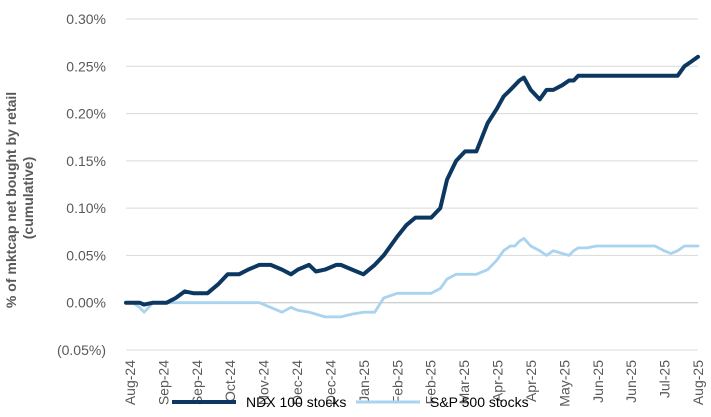 The width and height of the screenshot is (711, 417). I want to click on y-tick-label: 0.05%, so click(86, 255).